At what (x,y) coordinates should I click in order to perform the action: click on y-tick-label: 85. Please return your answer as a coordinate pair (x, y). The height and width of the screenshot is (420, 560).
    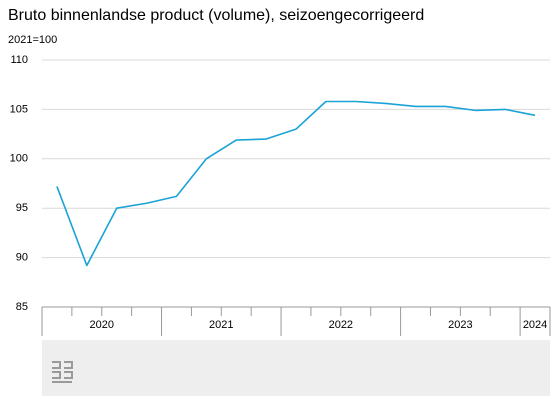
    Looking at the image, I should click on (22, 307).